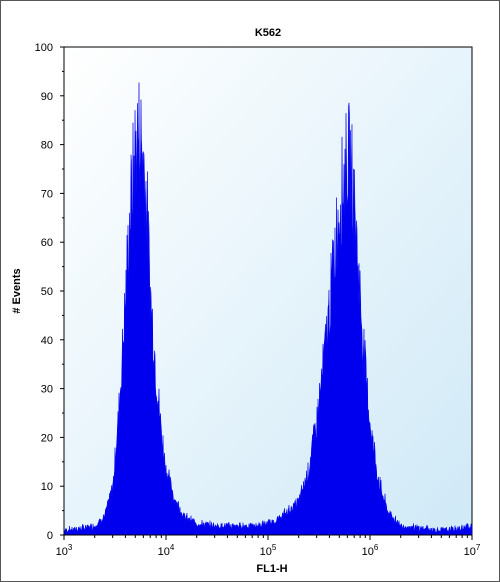 The image size is (500, 582). What do you see at coordinates (268, 550) in the screenshot?
I see `x-tick-label: 10⁵` at bounding box center [268, 550].